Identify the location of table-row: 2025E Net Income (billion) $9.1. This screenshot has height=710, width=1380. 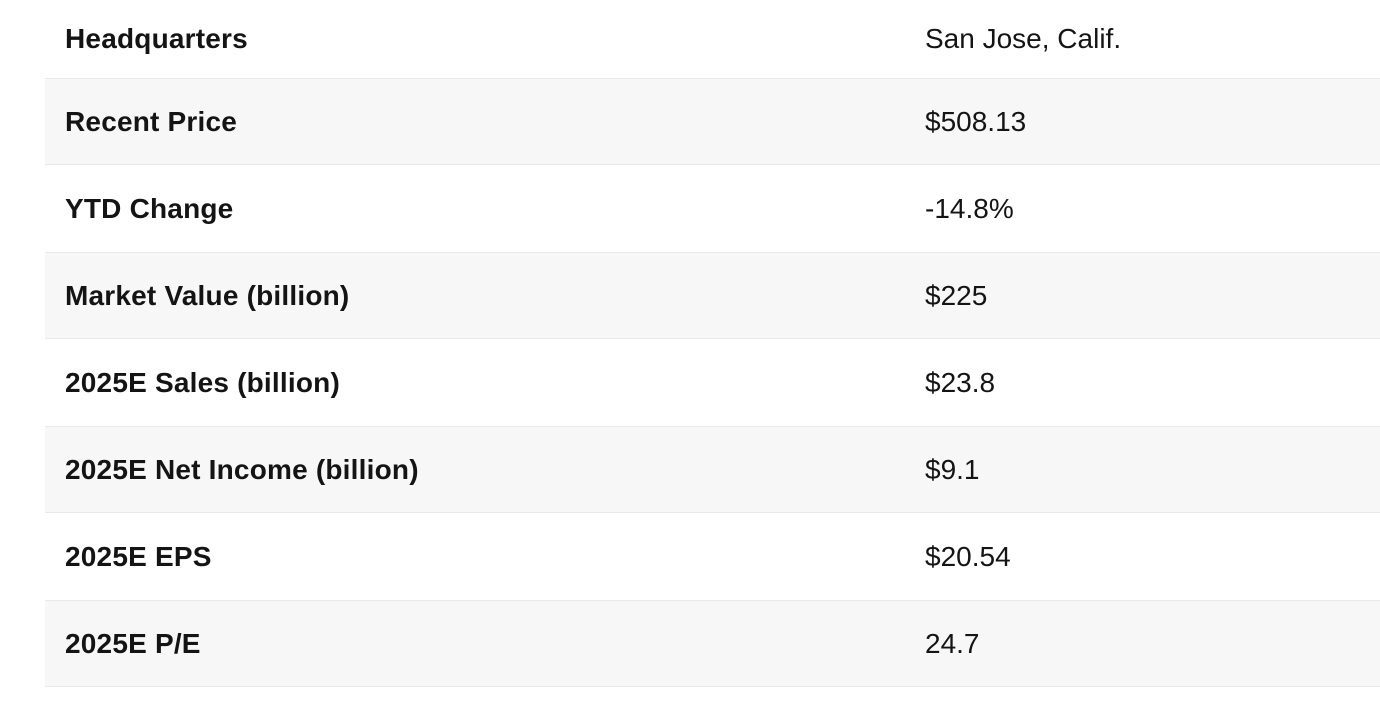
(712, 469).